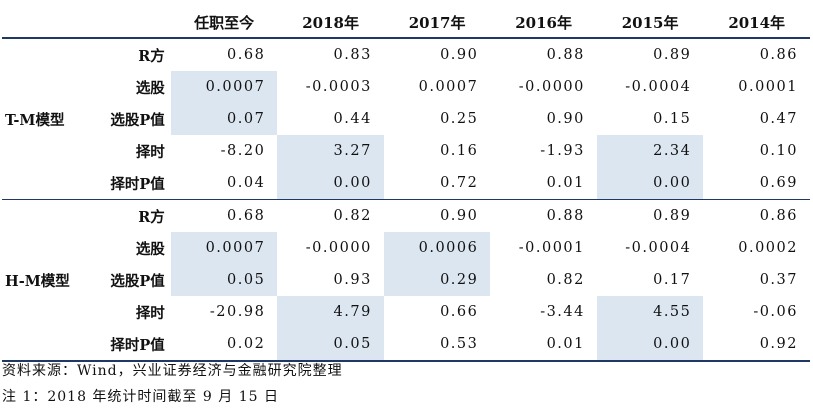  I want to click on table-row: R方 0.68 0.82 0.90 0.88 0.89 0.86, so click(406, 216).